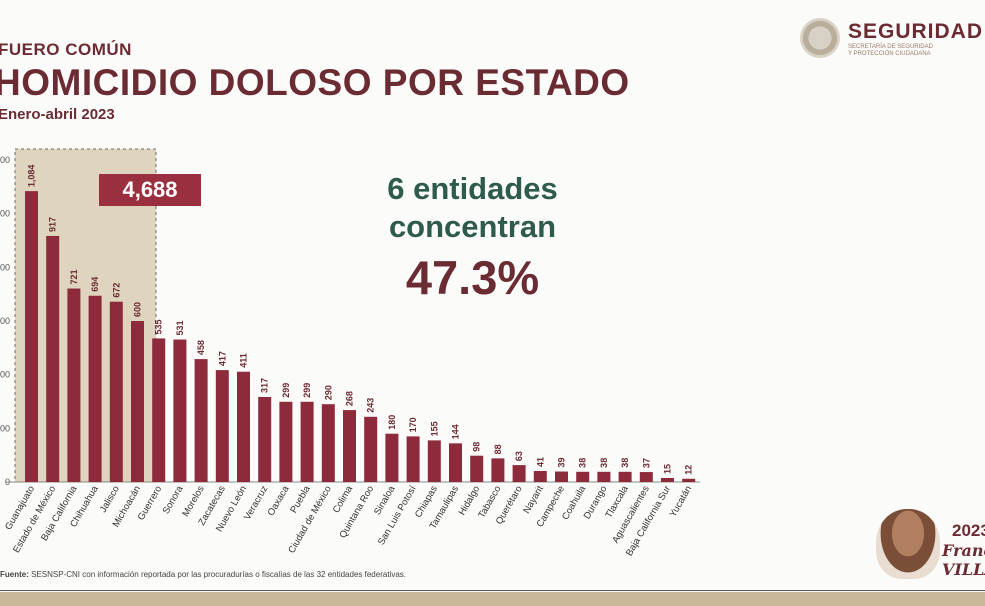 The height and width of the screenshot is (606, 985). What do you see at coordinates (201, 347) in the screenshot?
I see `bar-value-label: 458` at bounding box center [201, 347].